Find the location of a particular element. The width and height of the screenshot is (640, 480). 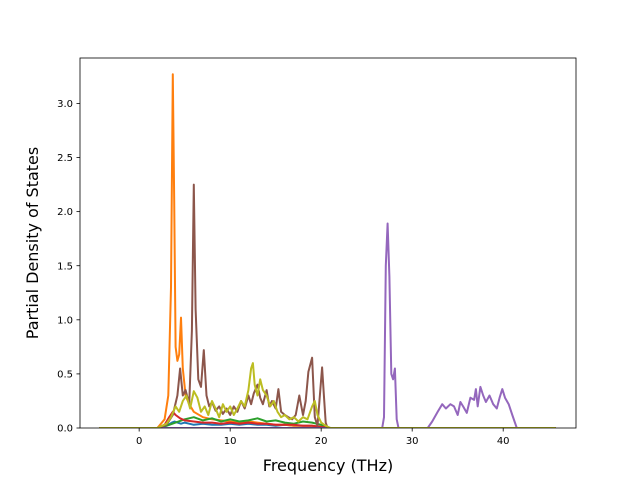

y-tick-label: 0.5 is located at coordinates (65, 375).